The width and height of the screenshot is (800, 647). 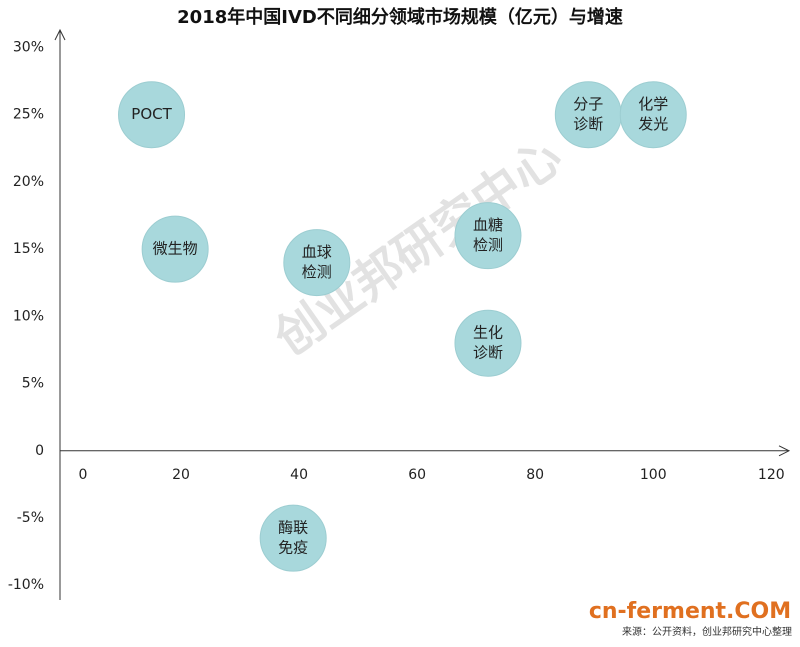 I want to click on y-tick-label: 25%, so click(x=28, y=115).